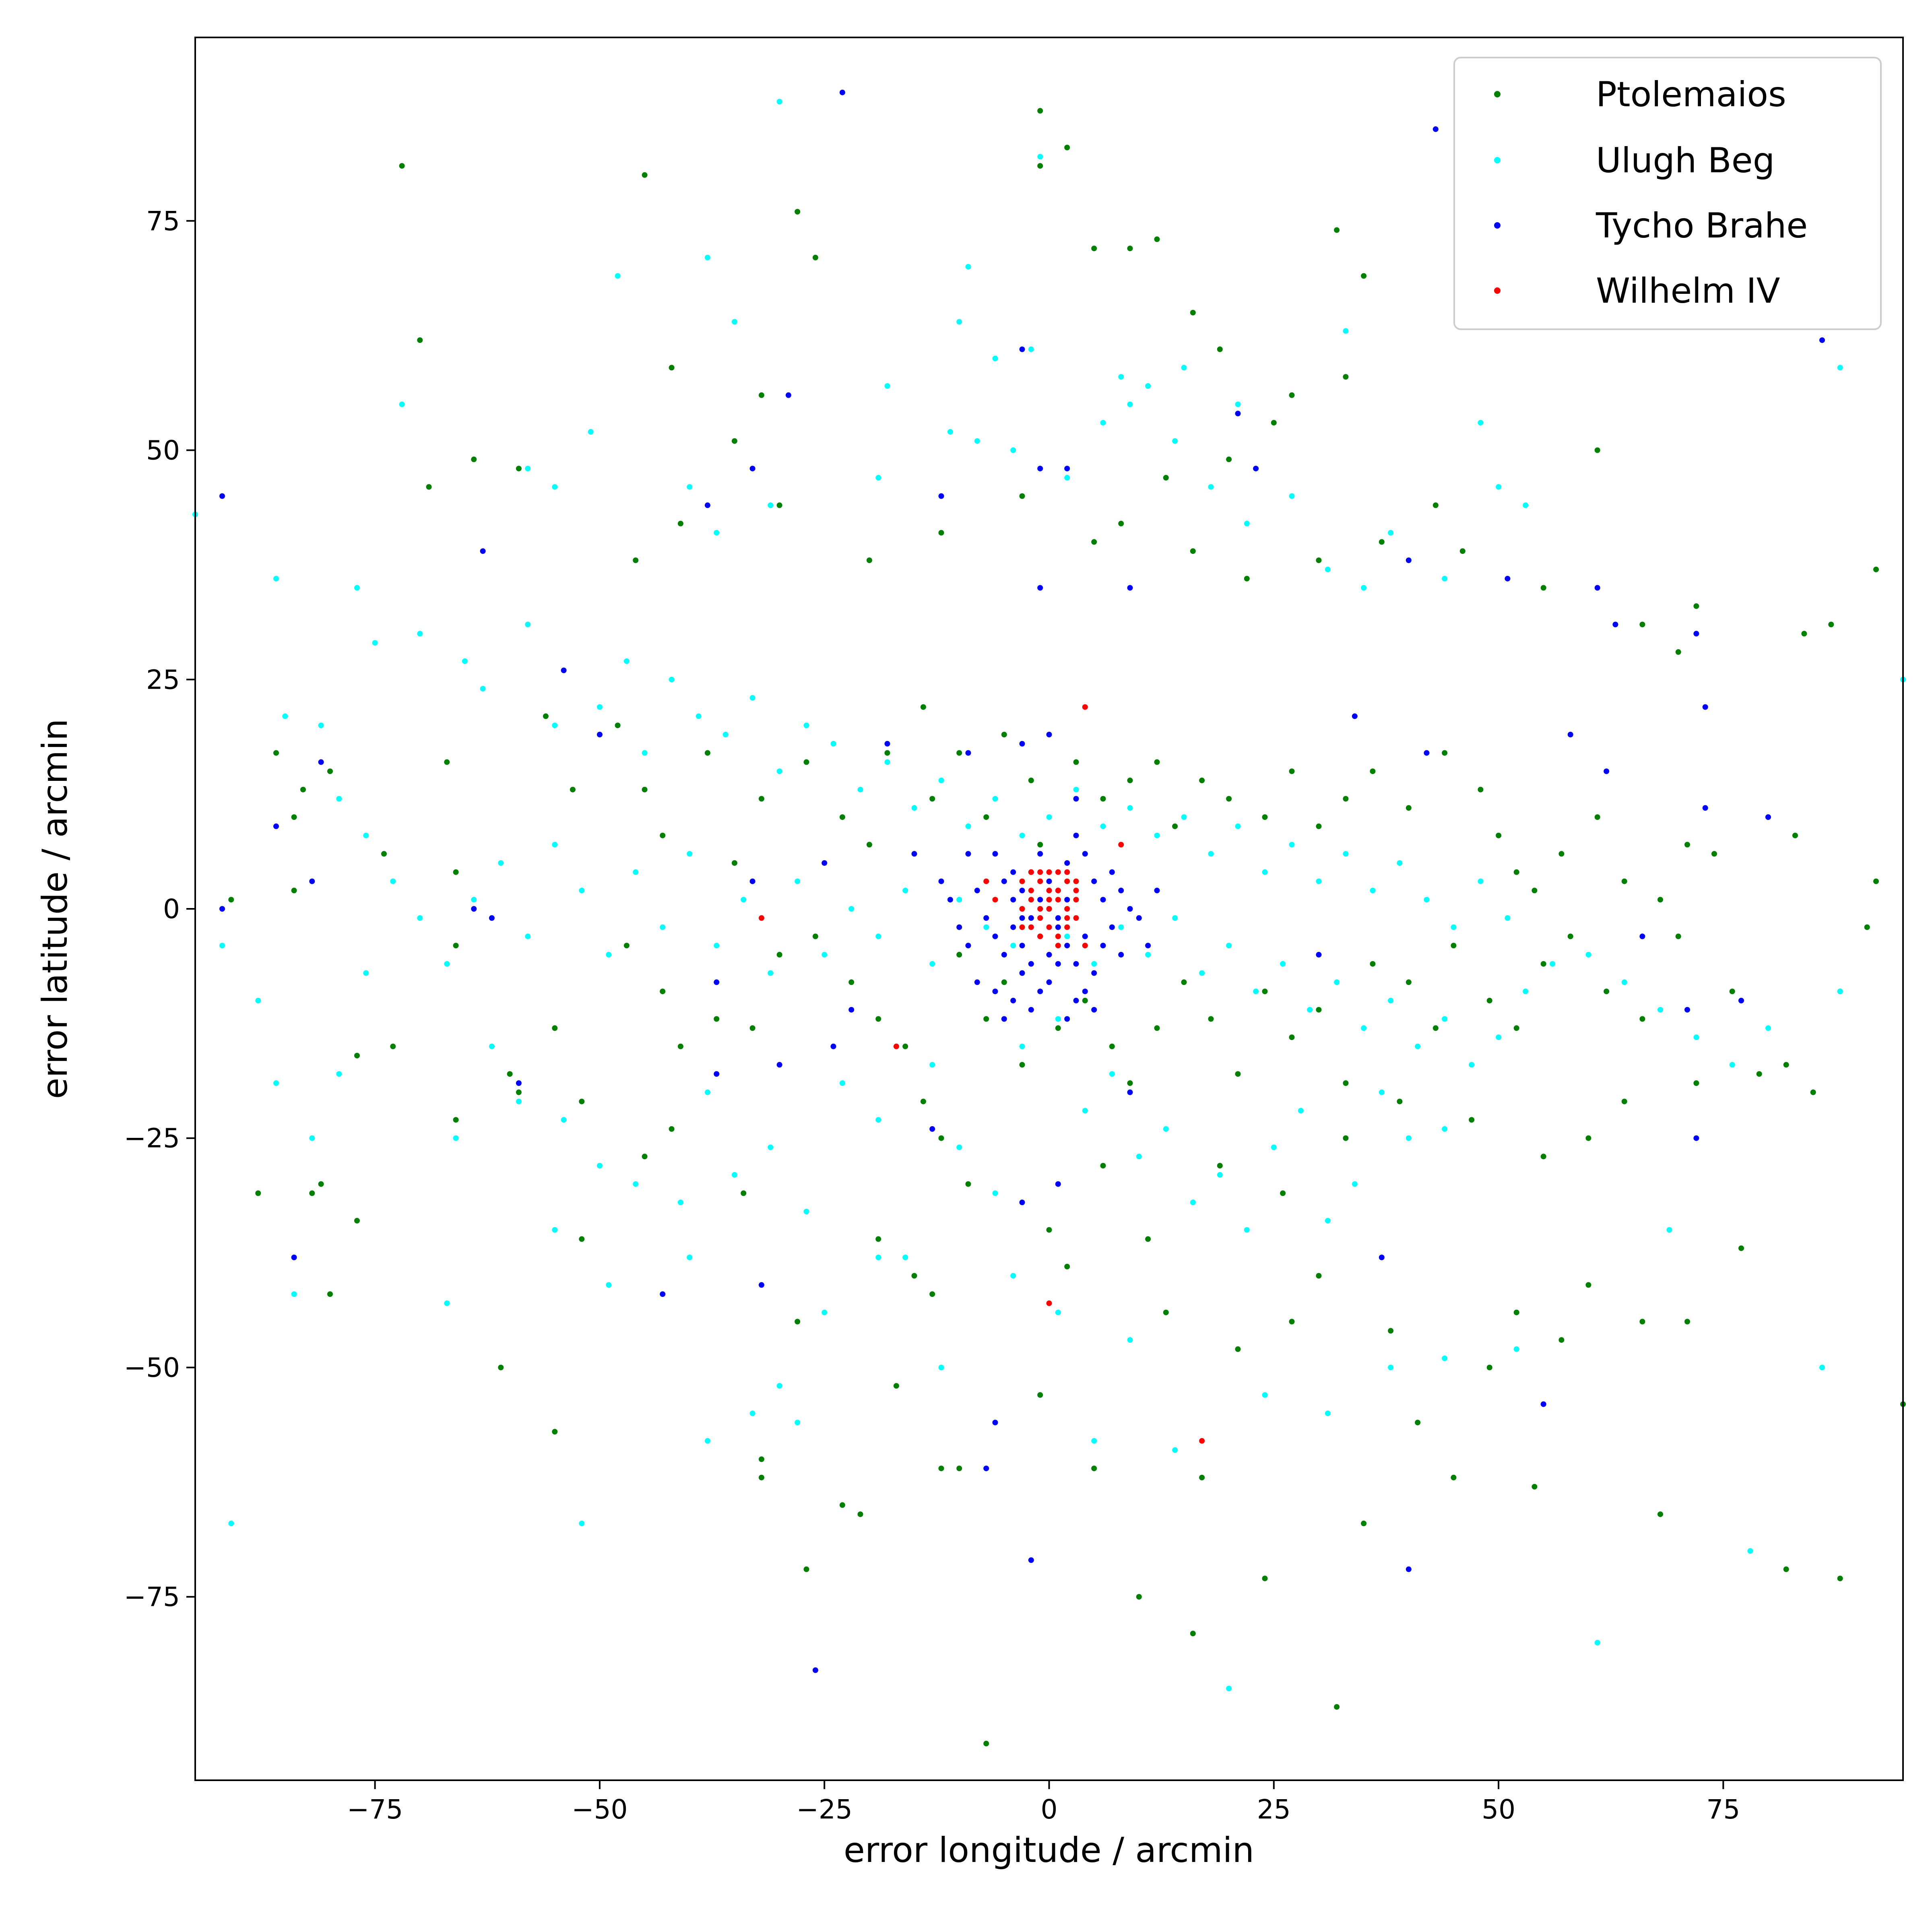  I want to click on x-tick-label: −50, so click(599, 1809).